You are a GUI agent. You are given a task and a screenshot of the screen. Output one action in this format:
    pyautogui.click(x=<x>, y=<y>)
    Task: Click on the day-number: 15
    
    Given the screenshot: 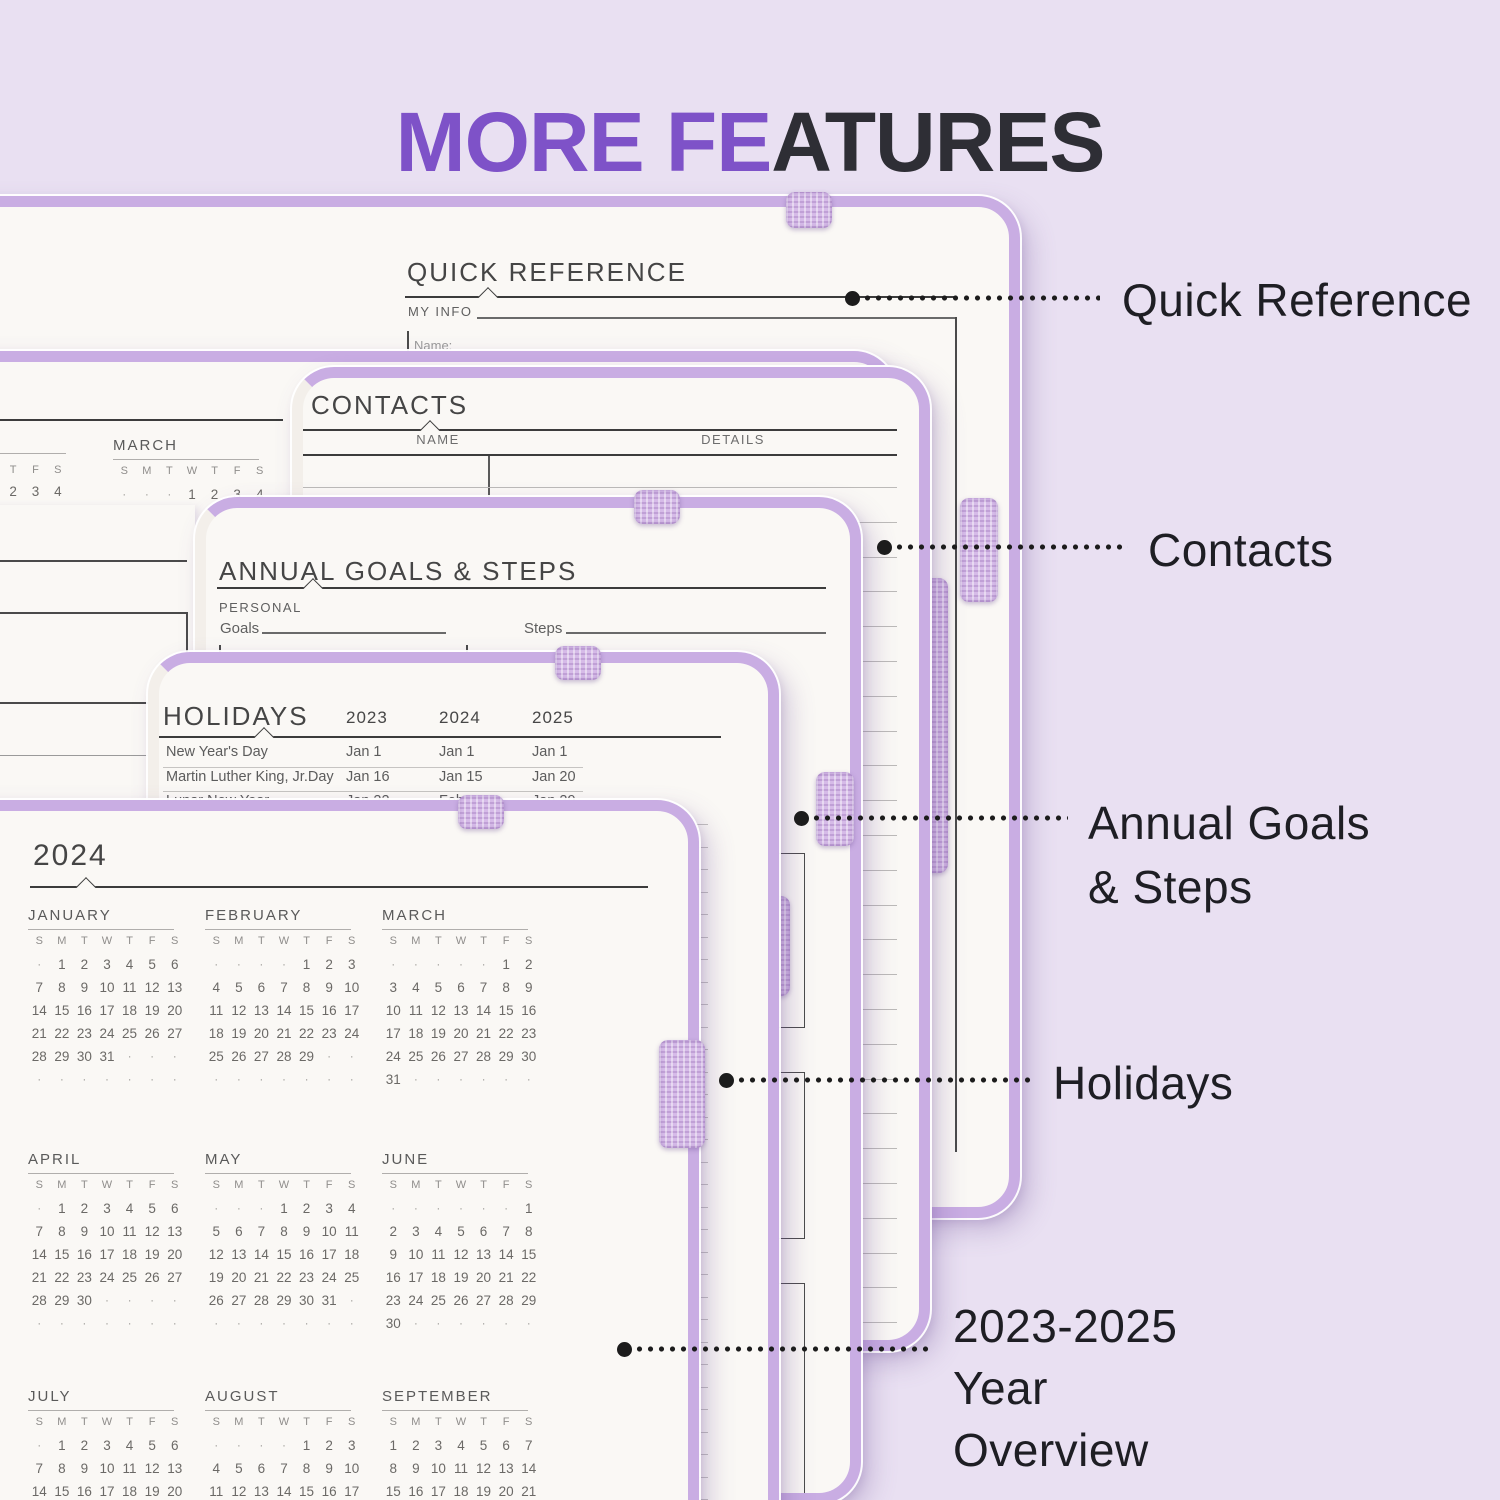 What is the action you would take?
    pyautogui.click(x=62, y=1254)
    